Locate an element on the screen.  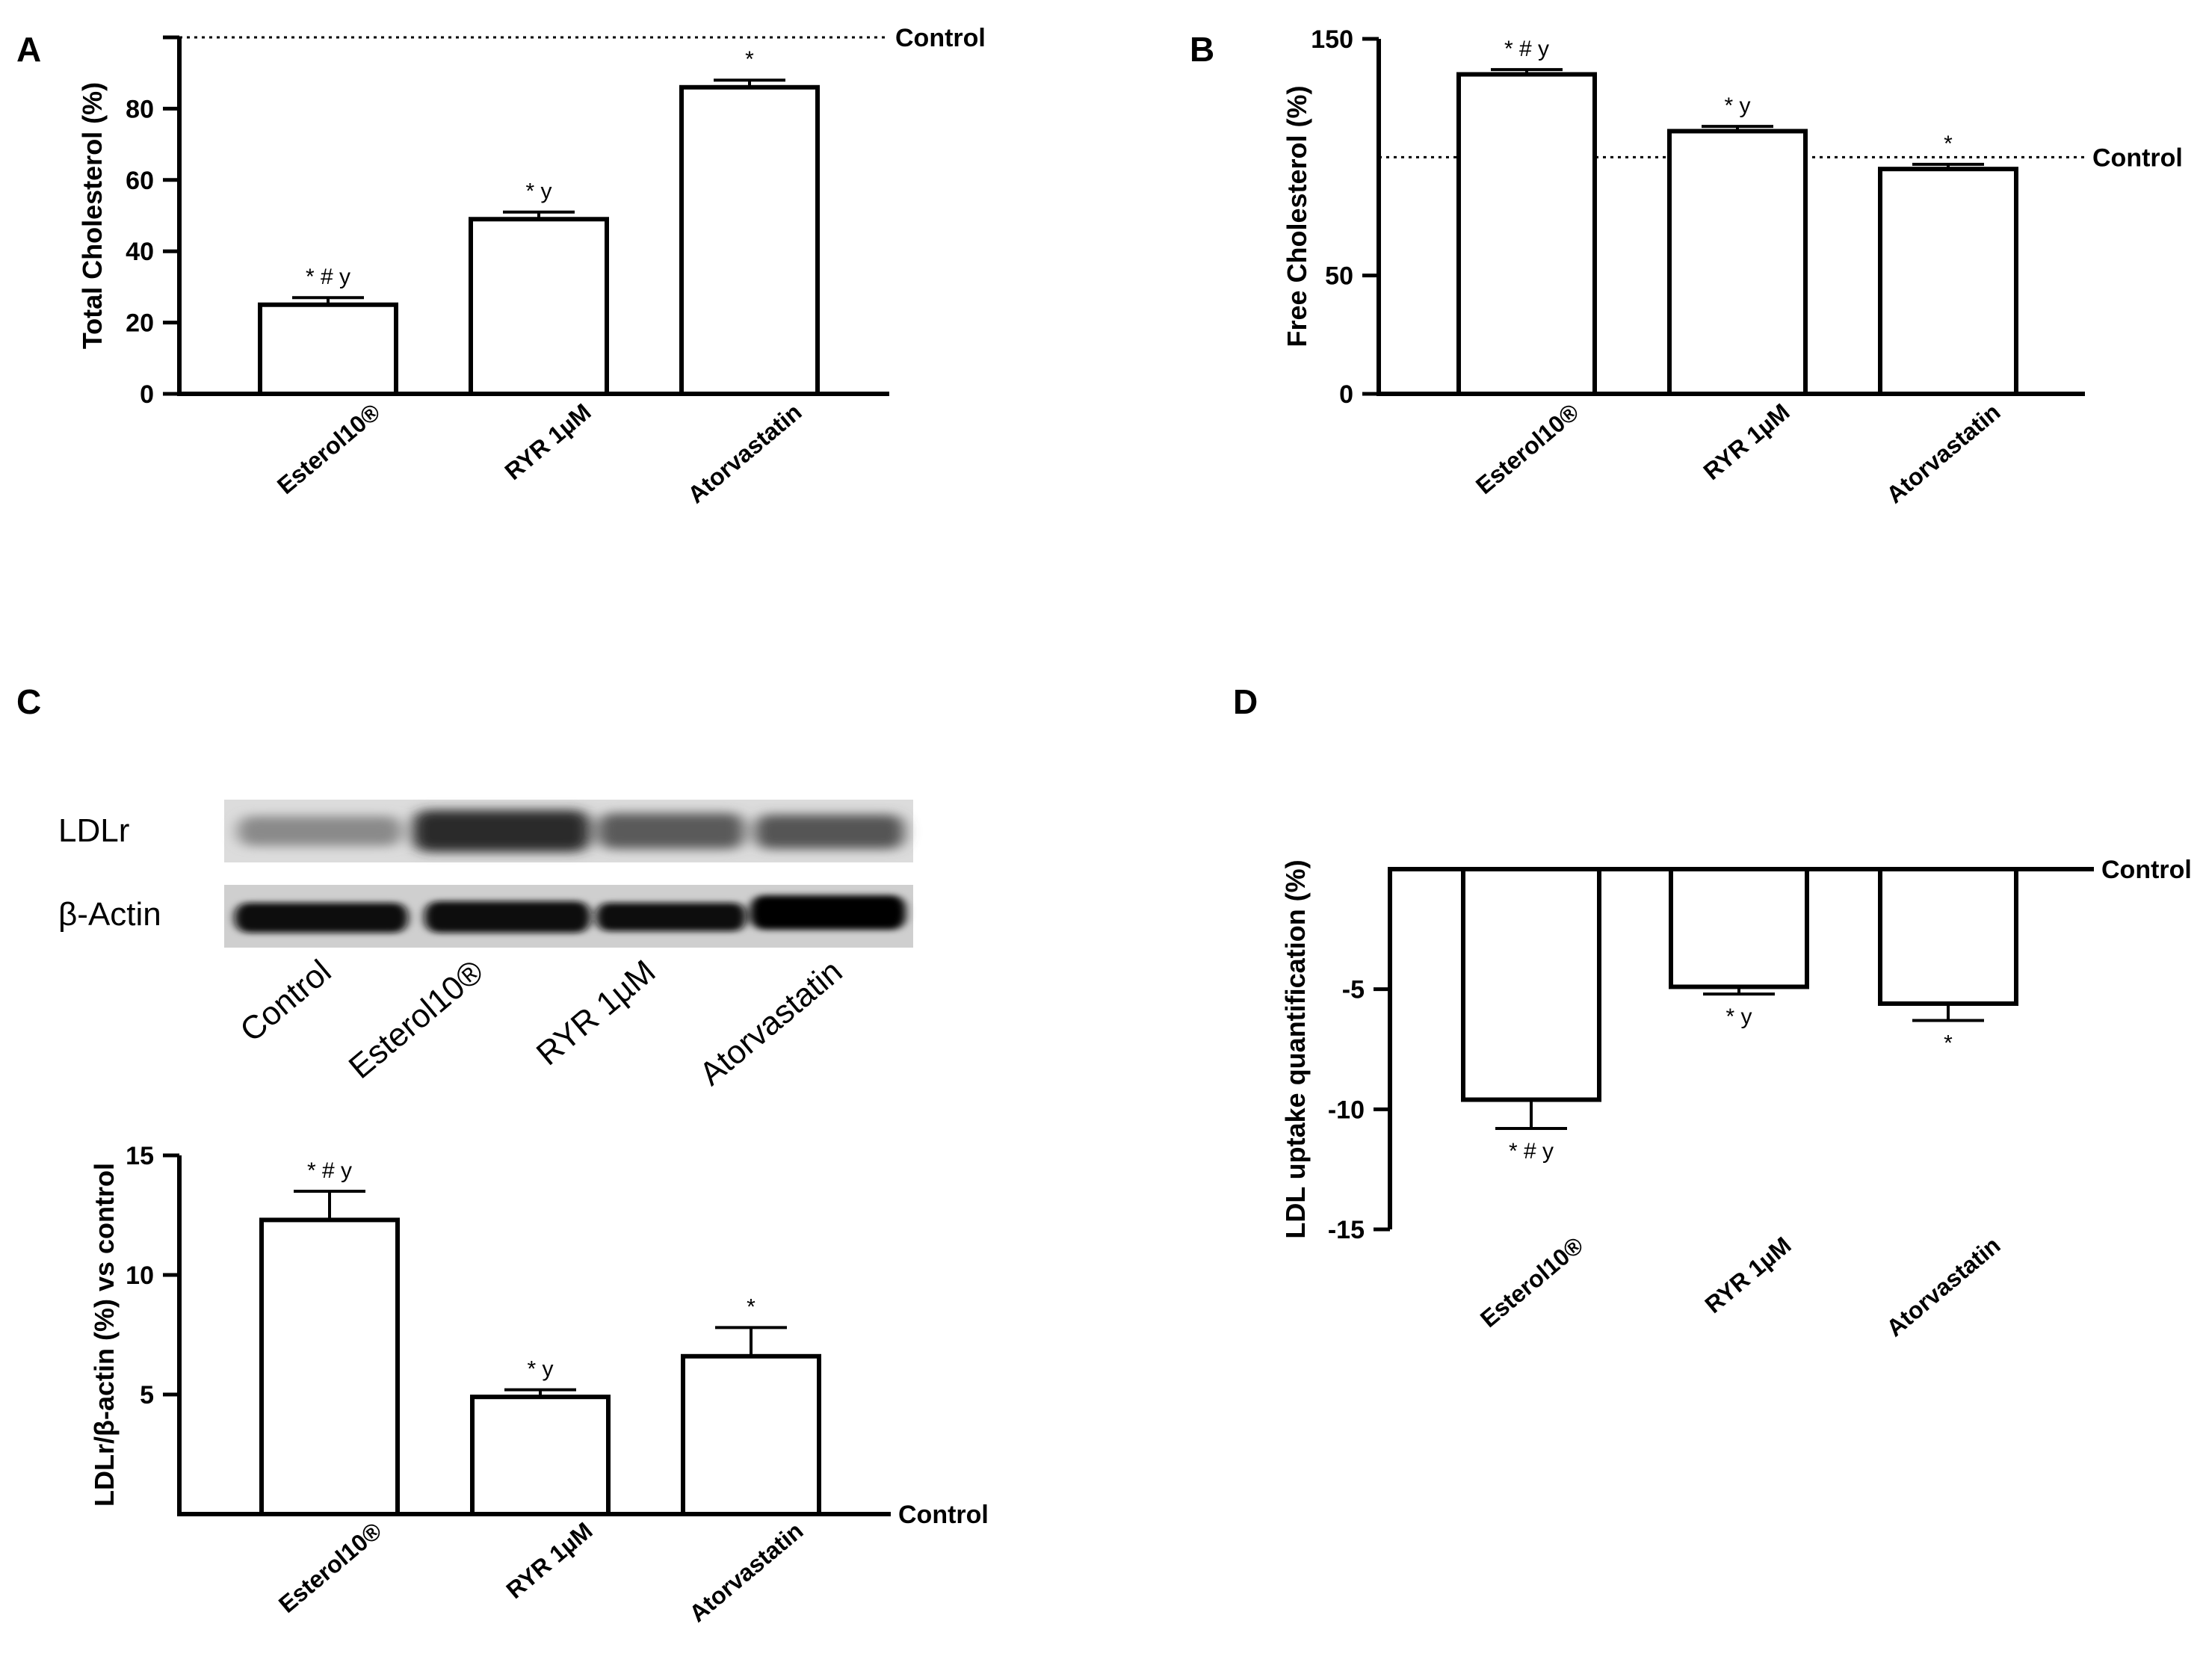
y-tick-label: 20 is located at coordinates (140, 323).